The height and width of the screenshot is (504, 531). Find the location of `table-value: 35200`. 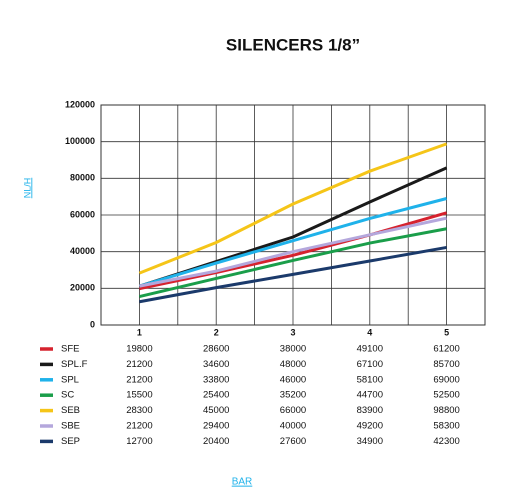

table-value: 35200 is located at coordinates (293, 395).